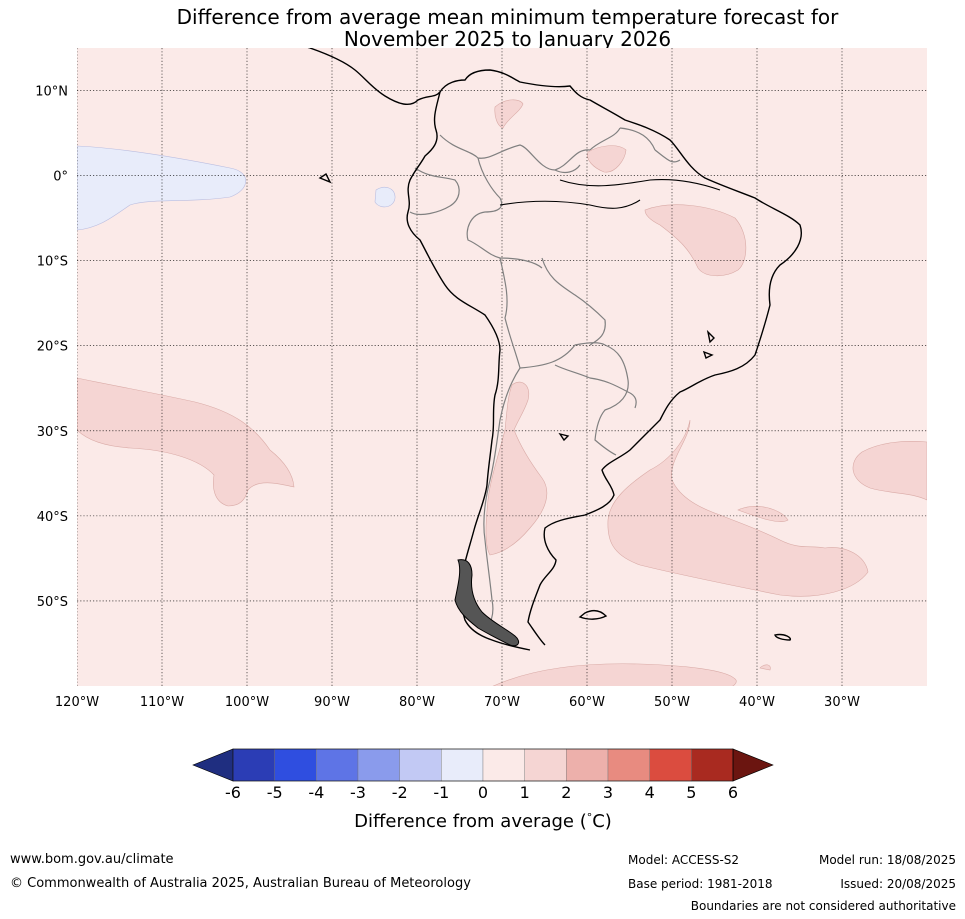 This screenshot has height=919, width=965. I want to click on colorbar-tick-label: 1, so click(525, 792).